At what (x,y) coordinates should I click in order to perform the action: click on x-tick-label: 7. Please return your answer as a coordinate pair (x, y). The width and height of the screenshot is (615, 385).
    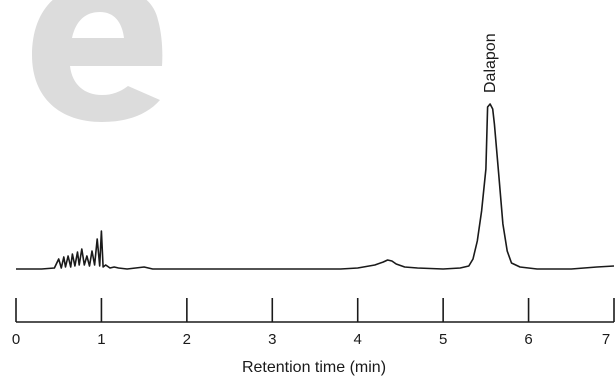
    Looking at the image, I should click on (606, 339).